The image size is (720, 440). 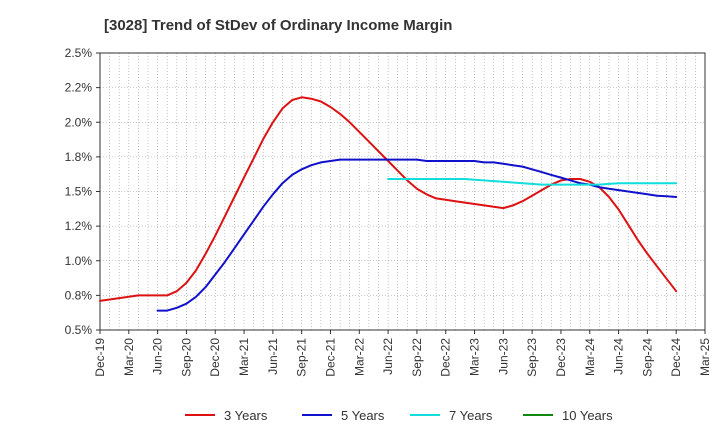 I want to click on legend-item: 7 Years, so click(x=451, y=415).